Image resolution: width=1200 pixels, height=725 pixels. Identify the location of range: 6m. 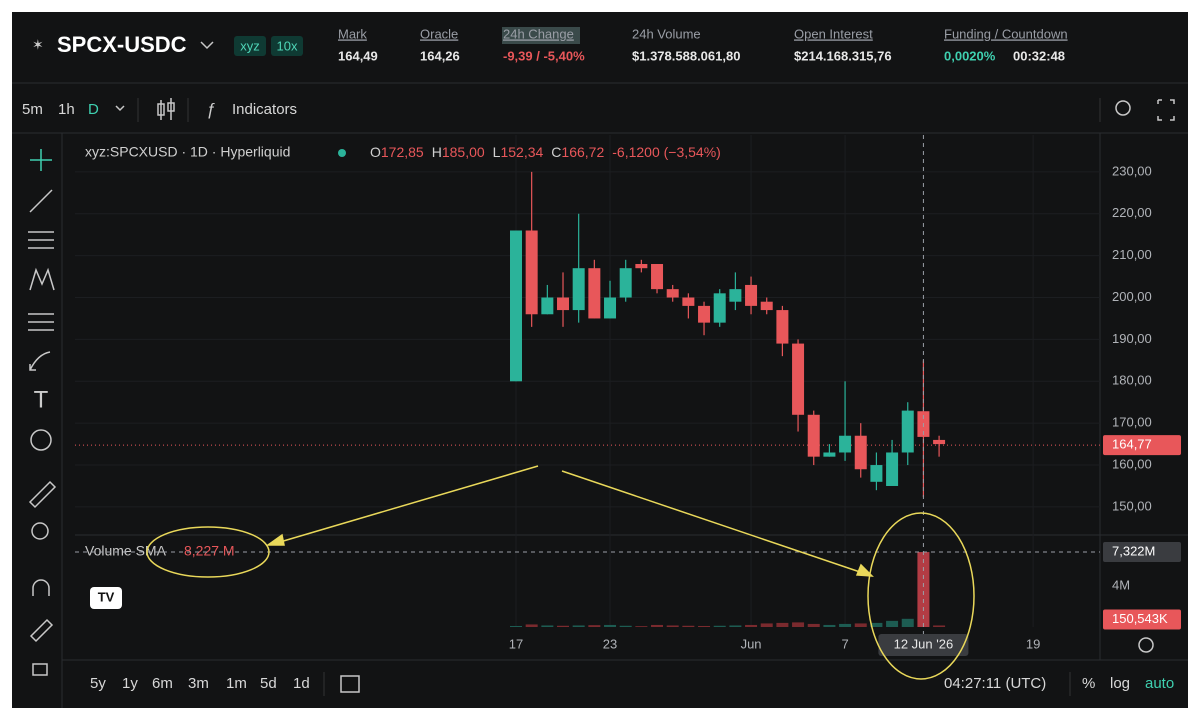
(162, 683).